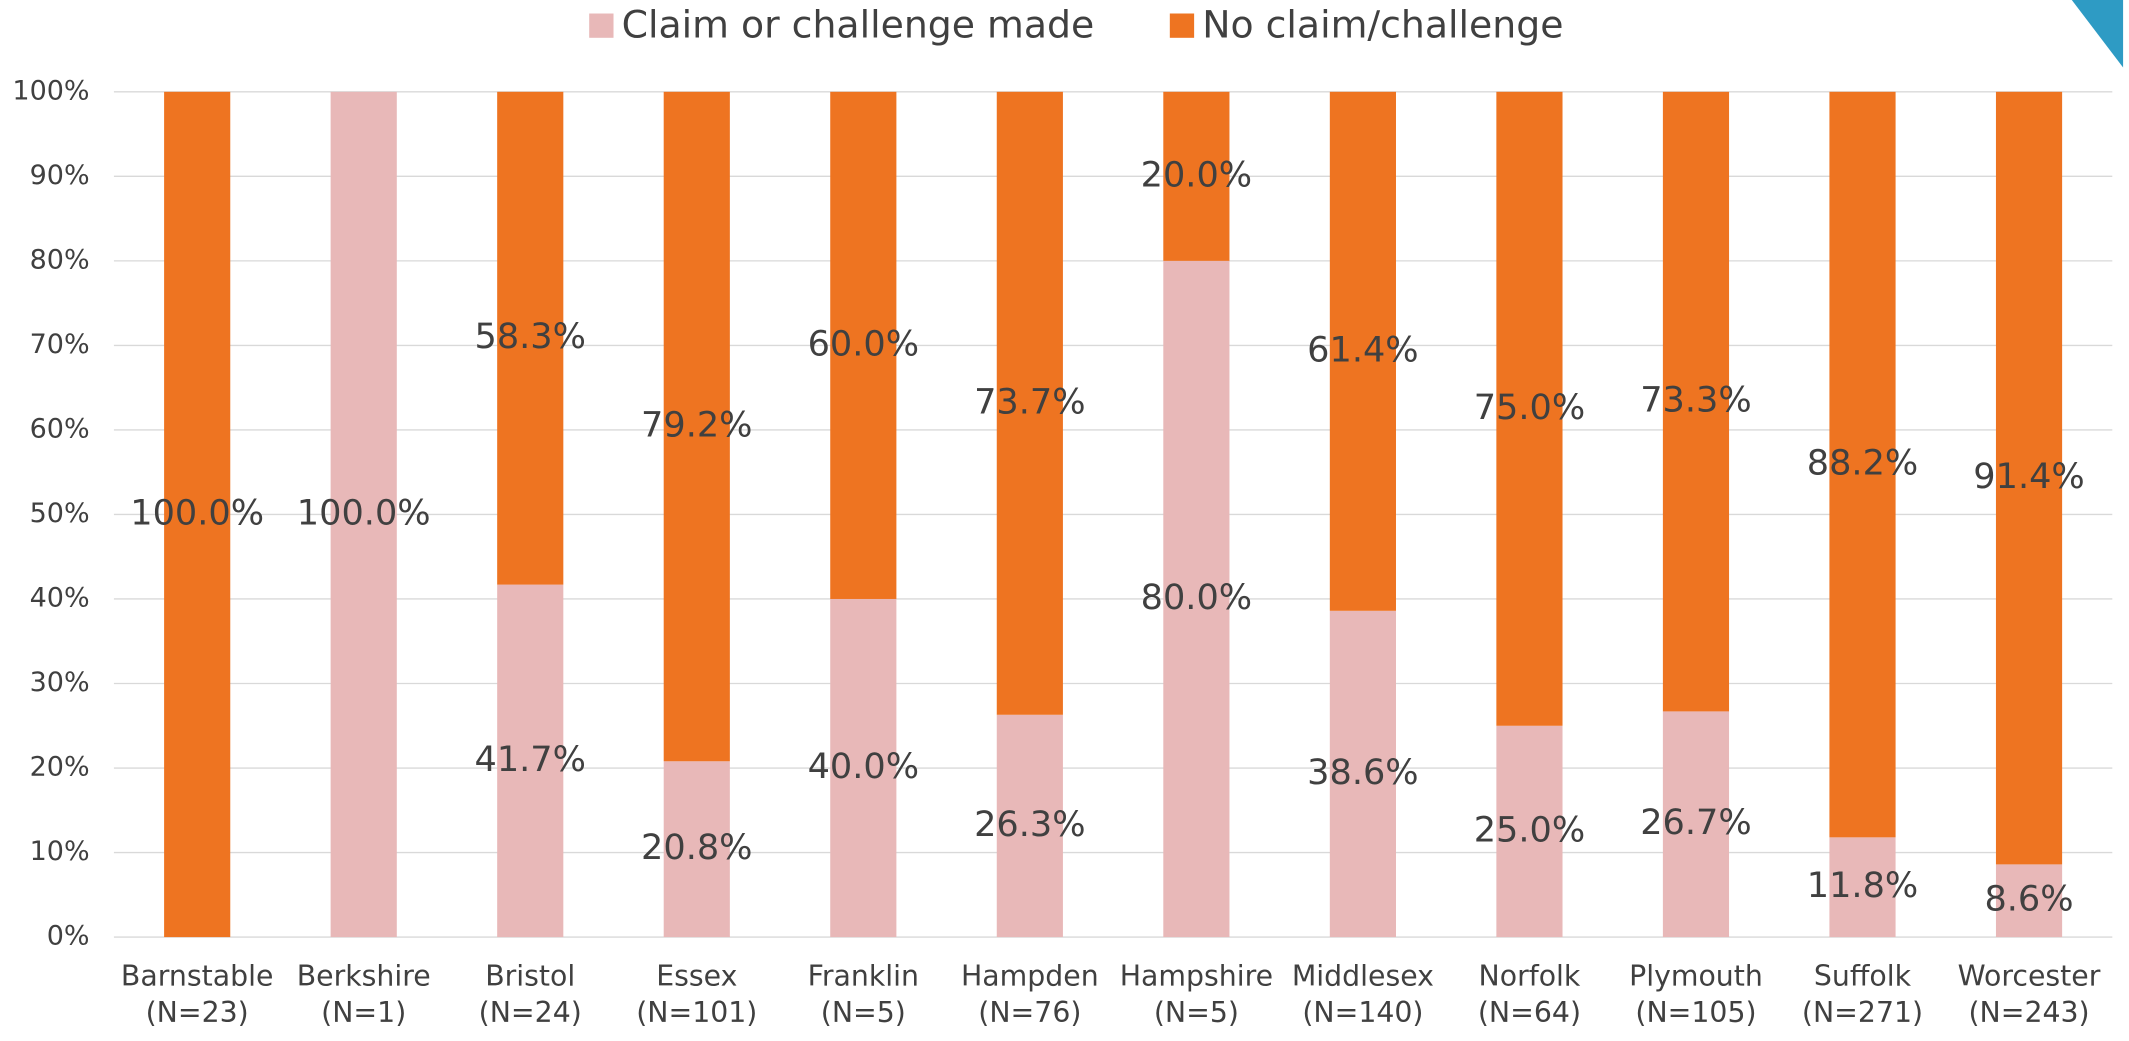 The height and width of the screenshot is (1041, 2129). Describe the element at coordinates (2097, 34) in the screenshot. I see `decoration` at that location.